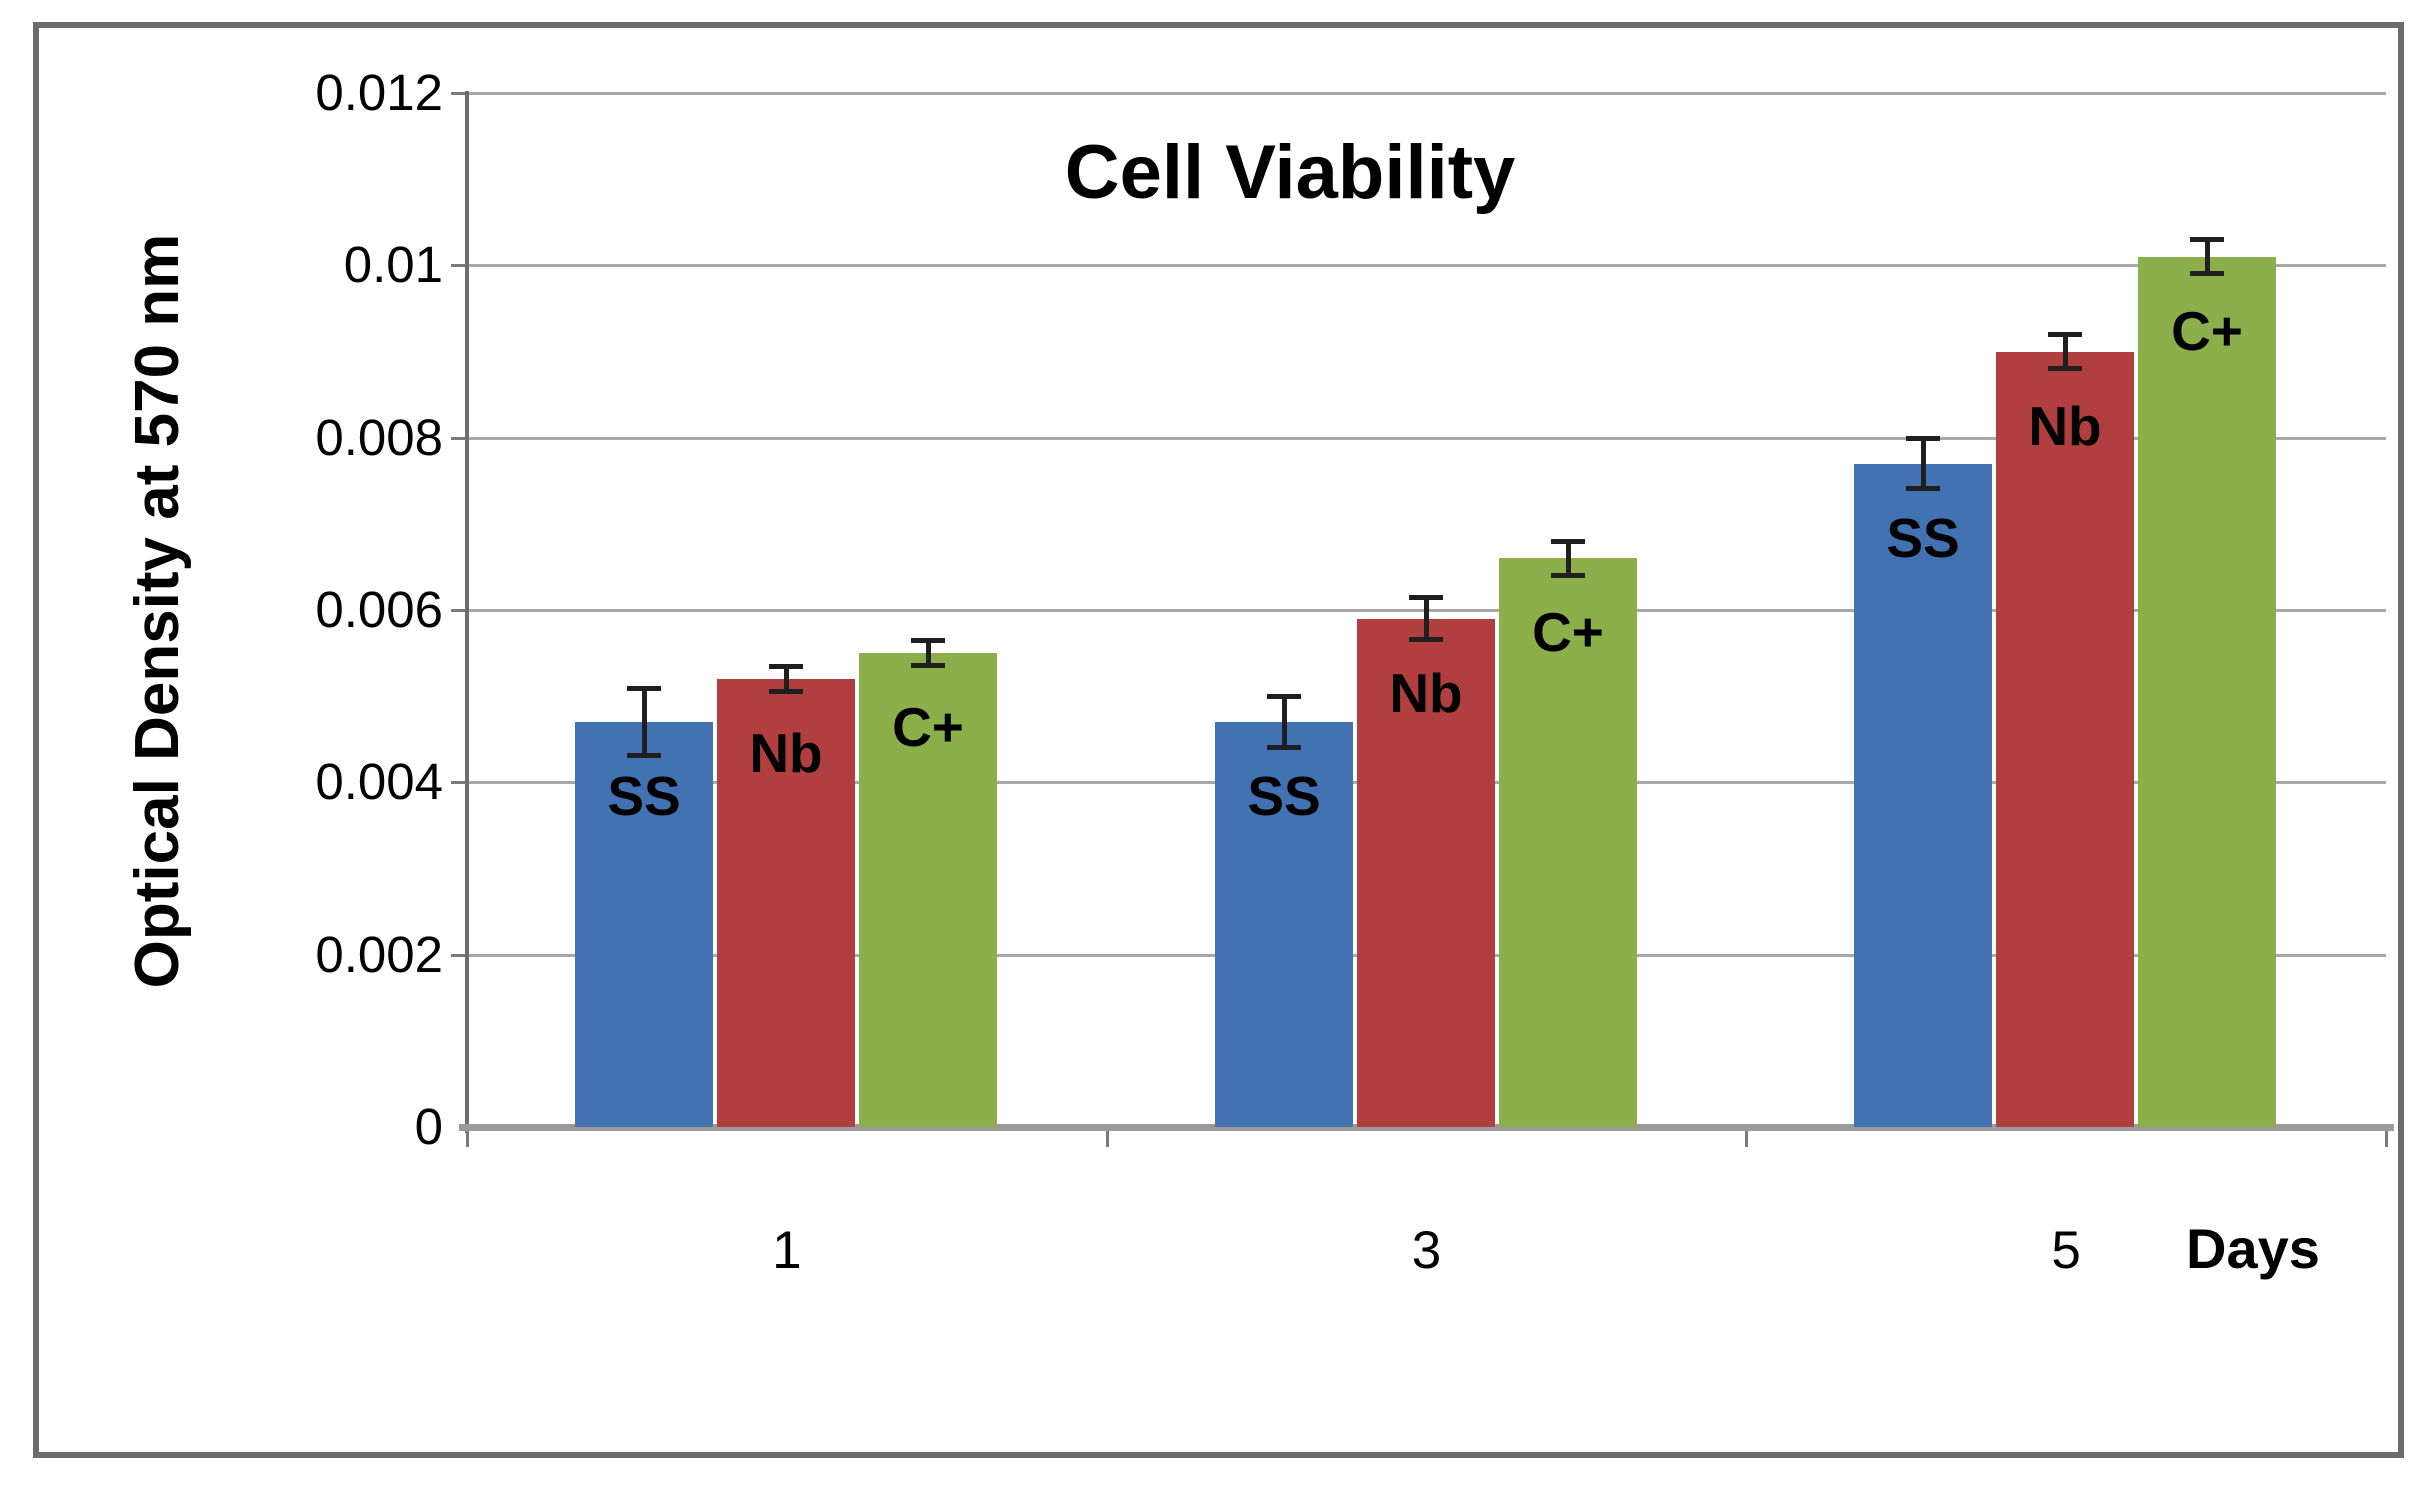 Image resolution: width=2436 pixels, height=1496 pixels. What do you see at coordinates (2207, 691) in the screenshot?
I see `bar-C+-day5` at bounding box center [2207, 691].